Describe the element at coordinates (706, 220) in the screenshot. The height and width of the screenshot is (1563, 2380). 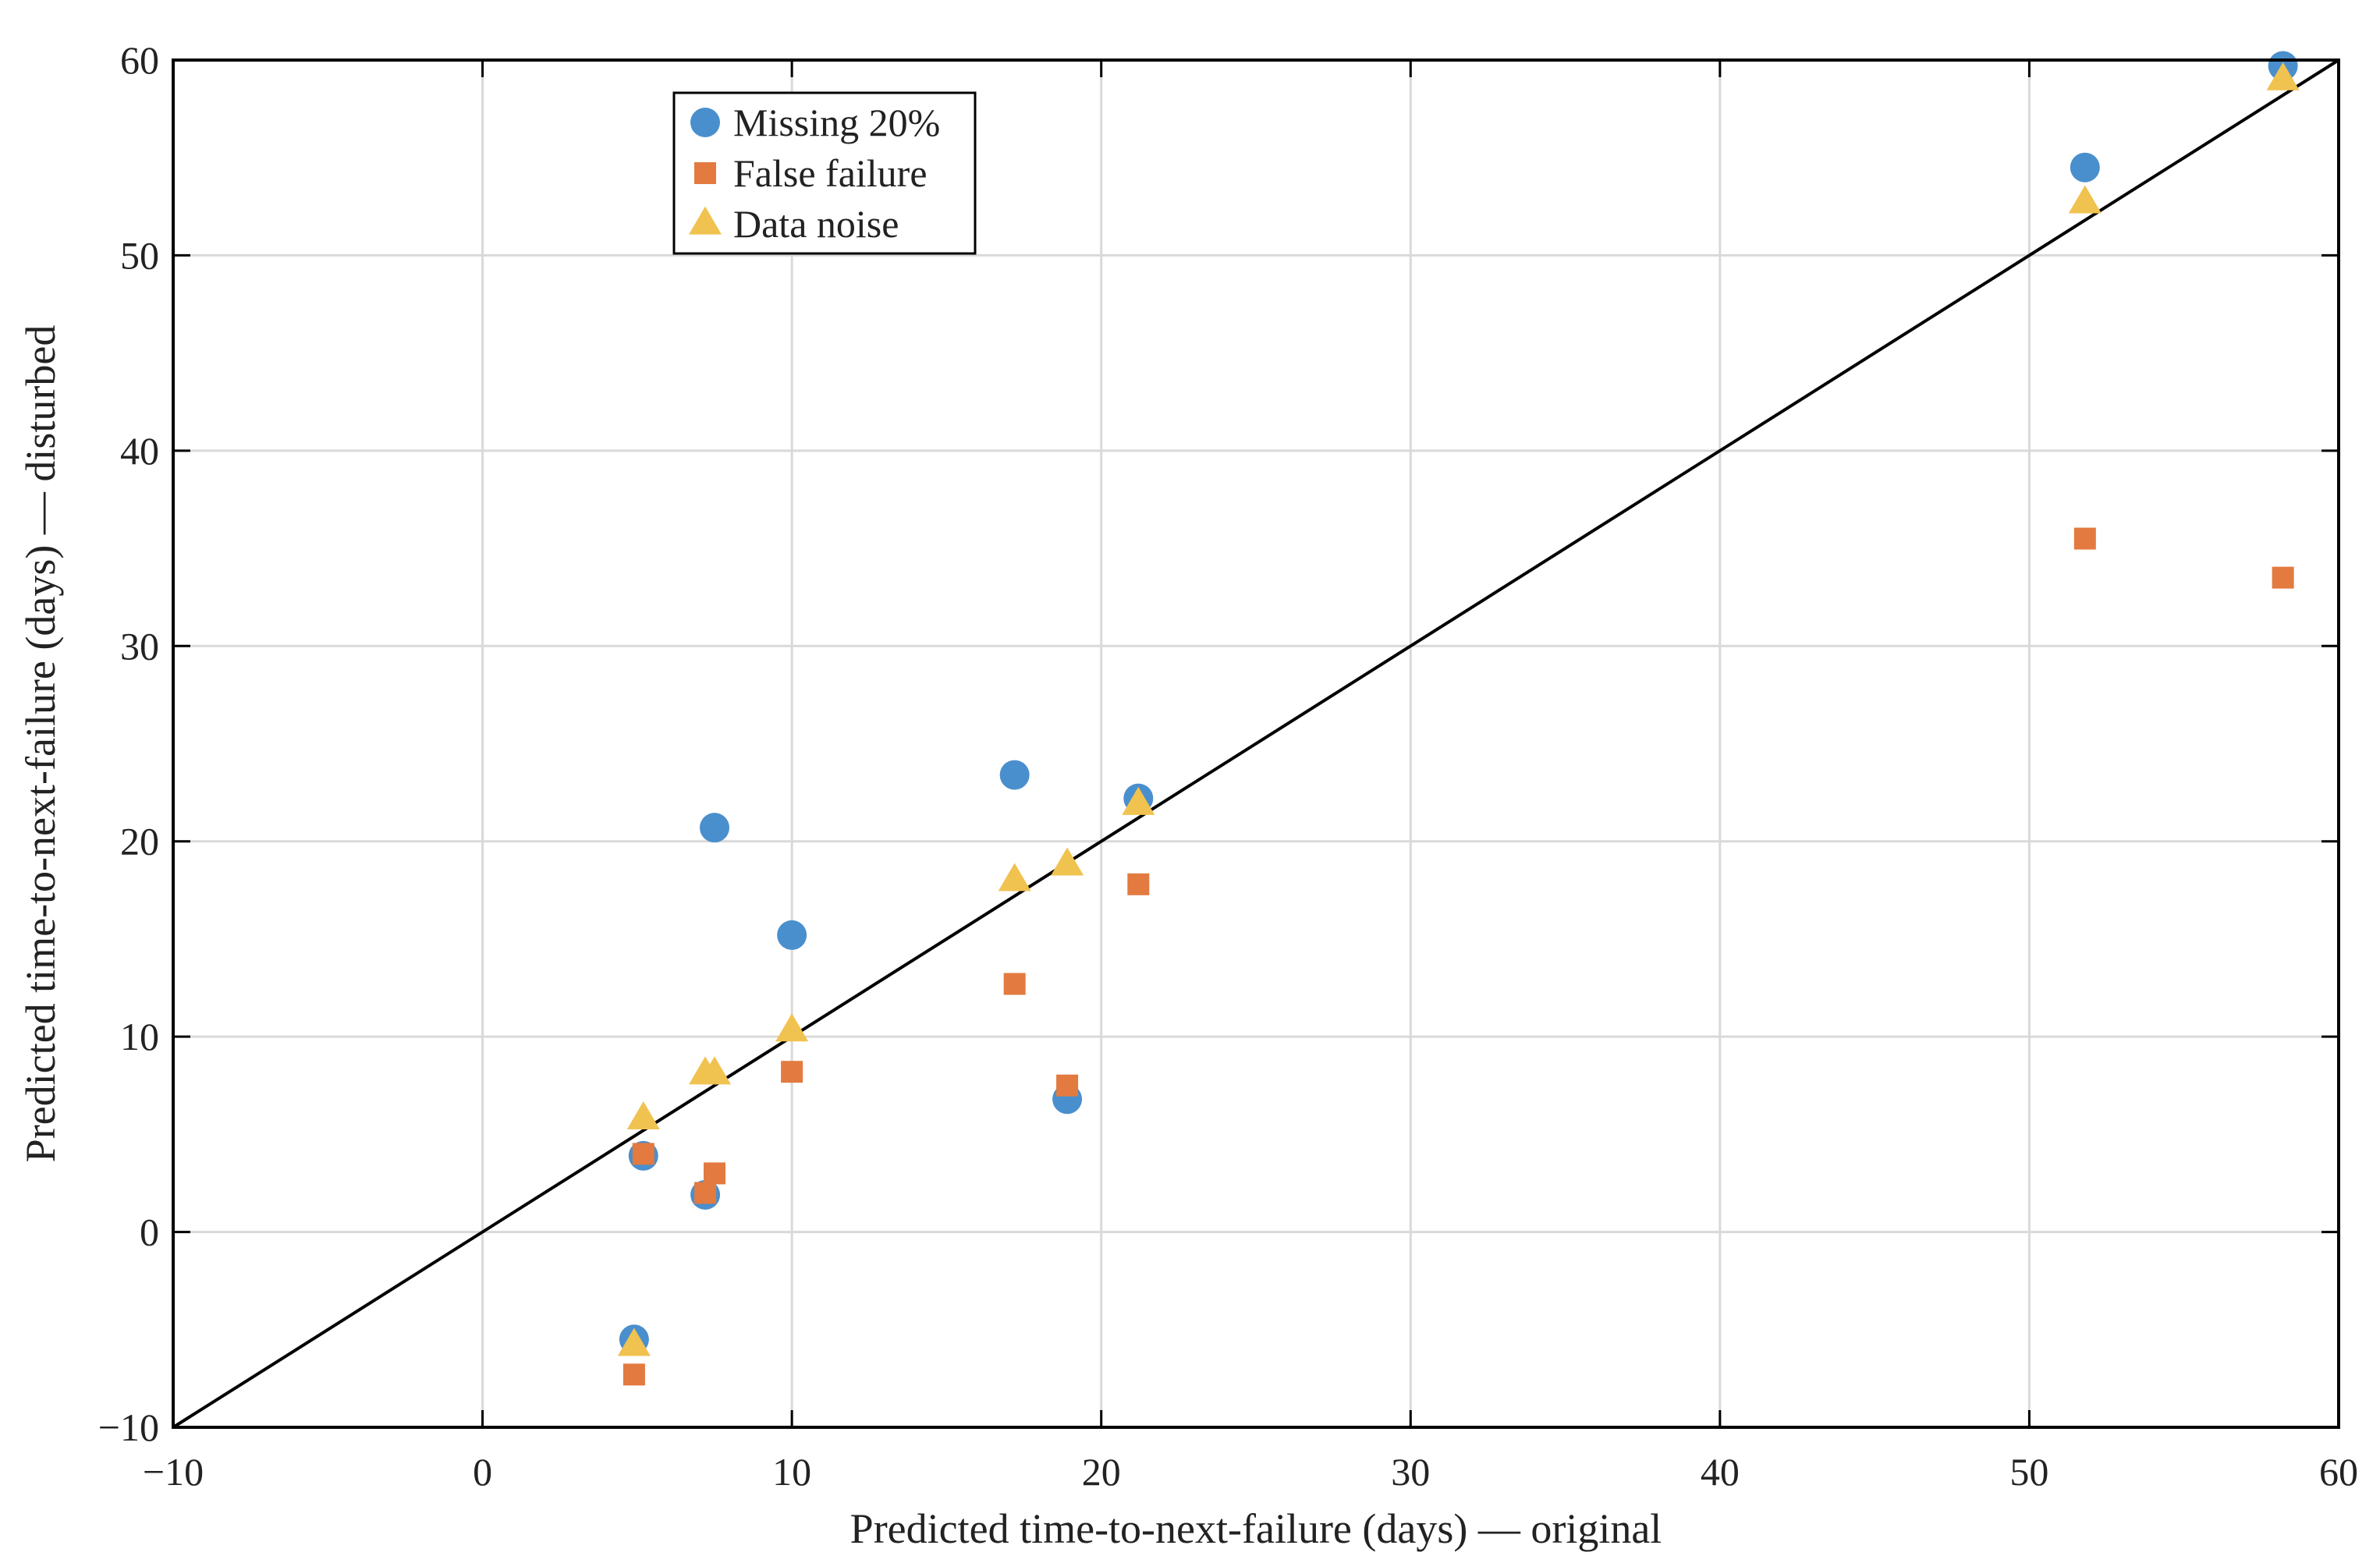
I see `legend-triangle-marker` at that location.